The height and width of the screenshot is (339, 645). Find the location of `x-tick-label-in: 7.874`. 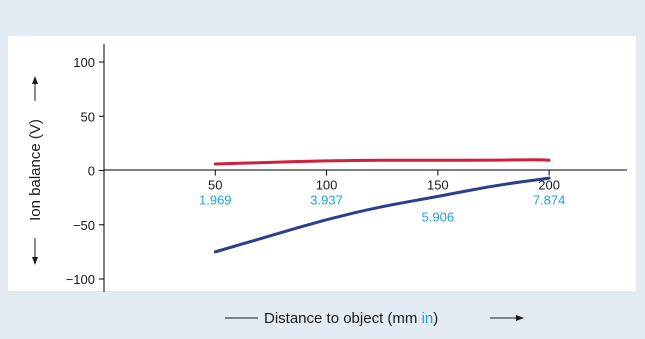

x-tick-label-in: 7.874 is located at coordinates (549, 200).